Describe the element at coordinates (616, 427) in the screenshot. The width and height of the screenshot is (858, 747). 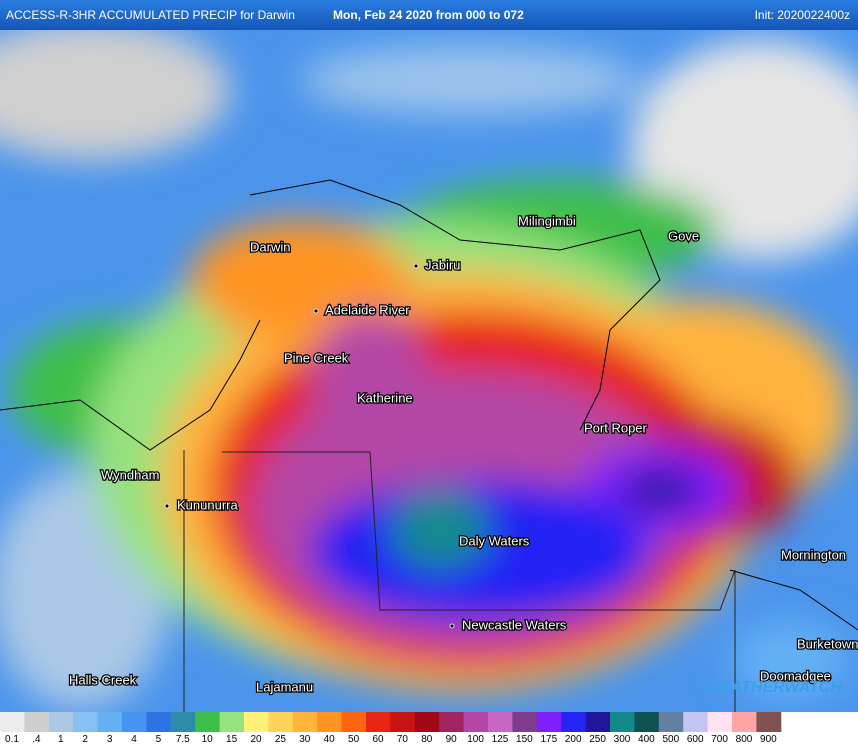
I see `place-label: Port Roper` at that location.